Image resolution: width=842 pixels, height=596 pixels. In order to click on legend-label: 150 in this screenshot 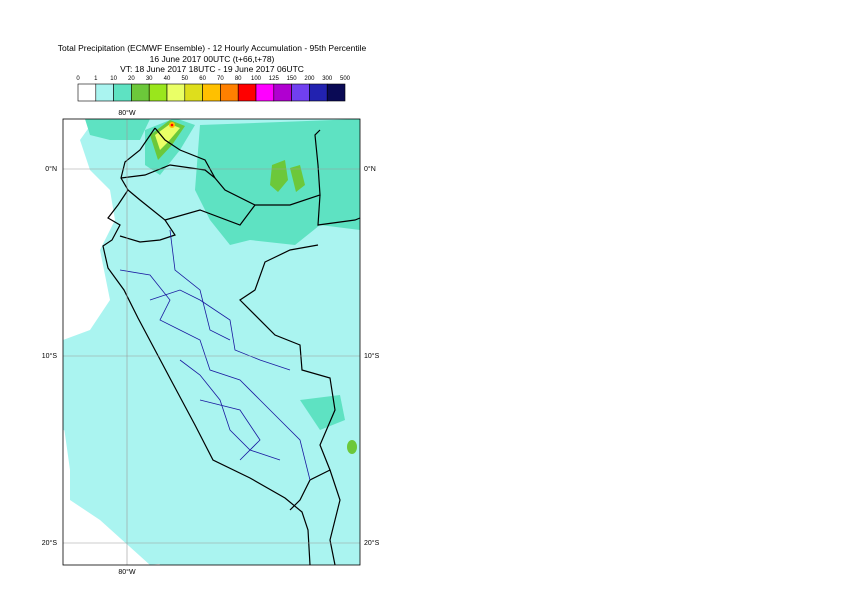, I will do `click(292, 79)`.